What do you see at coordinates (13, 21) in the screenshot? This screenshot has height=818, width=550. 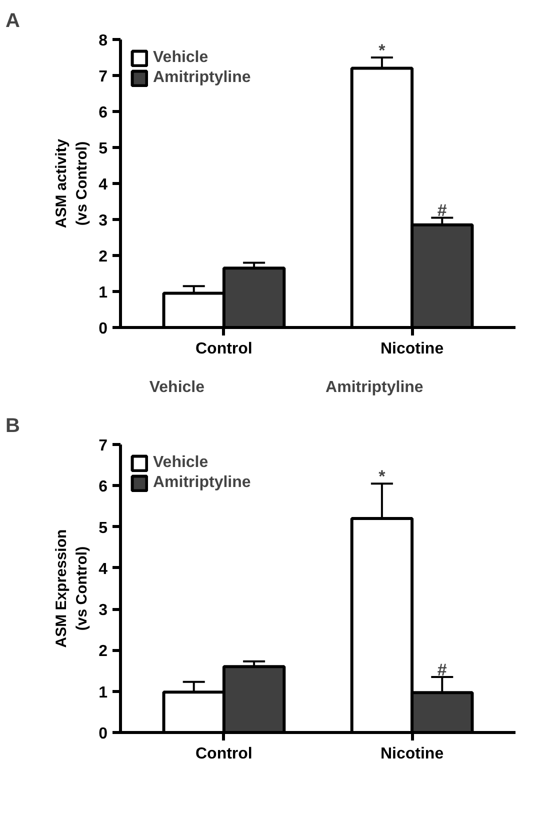 I see `chart-title: A` at bounding box center [13, 21].